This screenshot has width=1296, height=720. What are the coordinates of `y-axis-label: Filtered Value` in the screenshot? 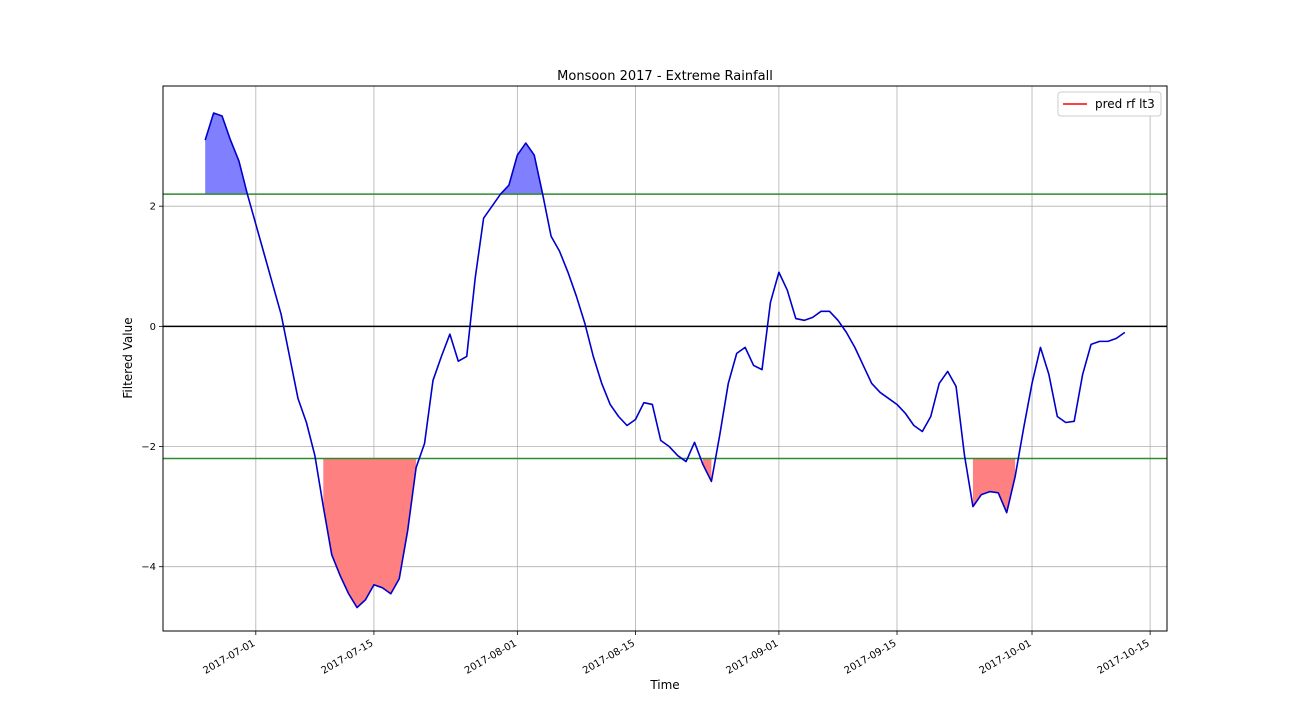 It's located at (128, 357).